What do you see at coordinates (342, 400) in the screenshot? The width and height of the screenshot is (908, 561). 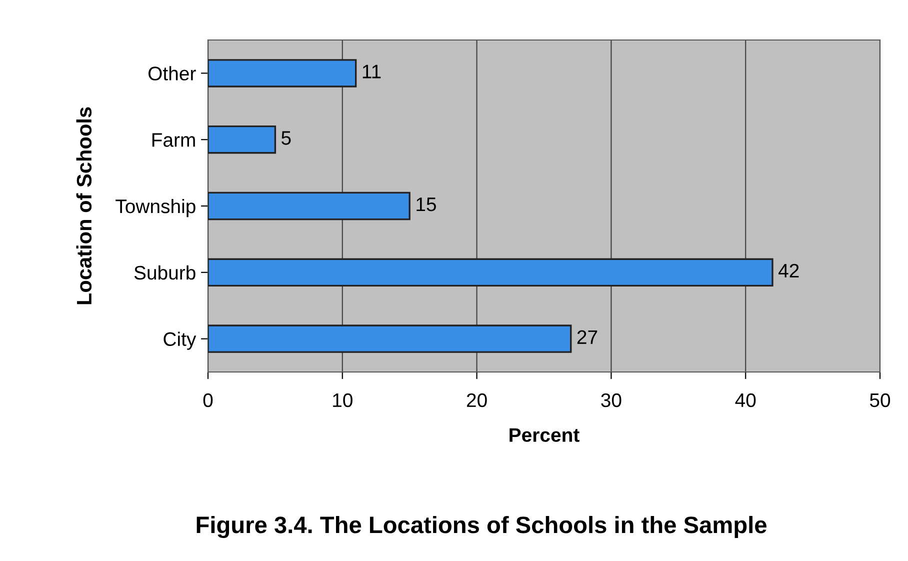 I see `x-tick-label: 10` at bounding box center [342, 400].